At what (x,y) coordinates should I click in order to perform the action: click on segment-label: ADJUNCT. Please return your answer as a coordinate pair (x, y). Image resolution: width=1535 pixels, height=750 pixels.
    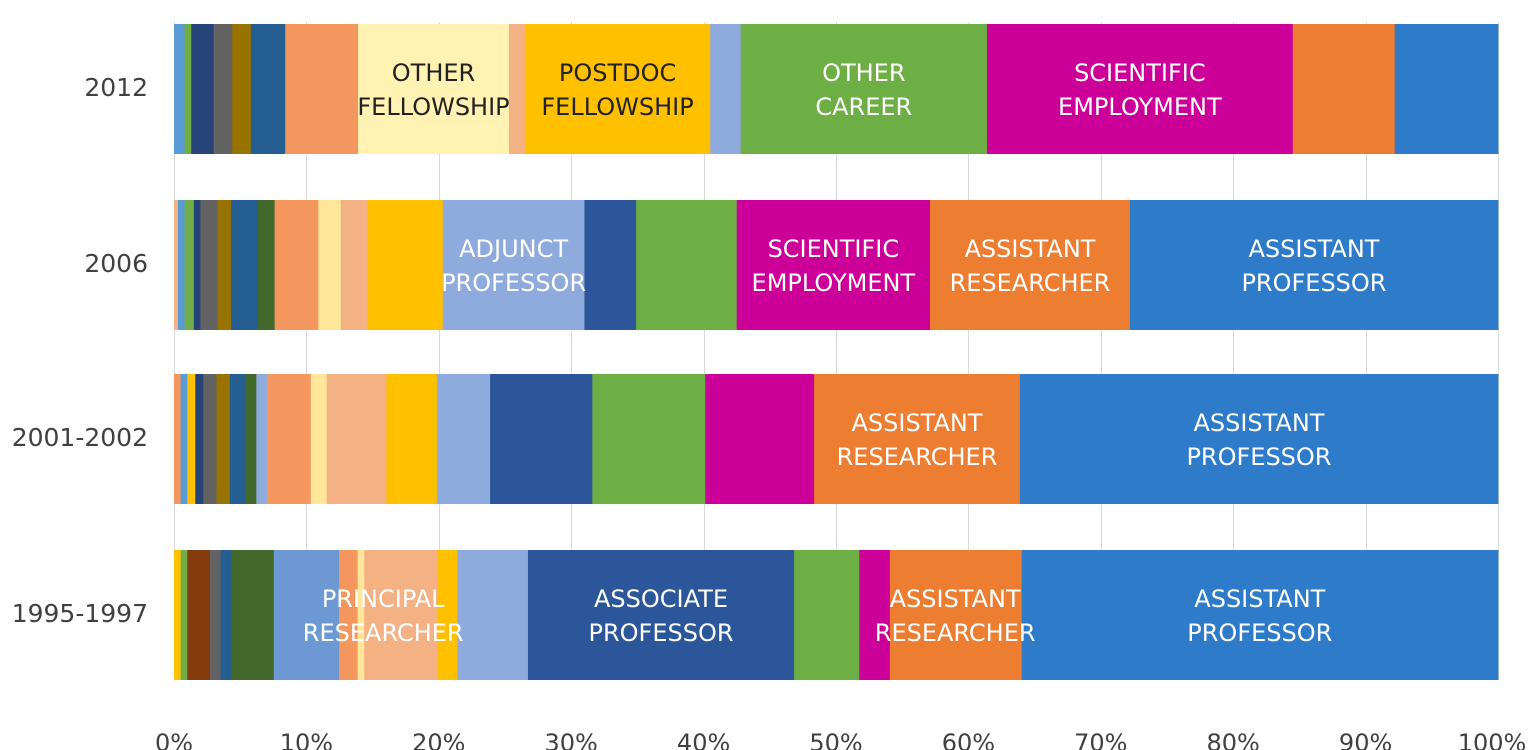
    Looking at the image, I should click on (513, 249).